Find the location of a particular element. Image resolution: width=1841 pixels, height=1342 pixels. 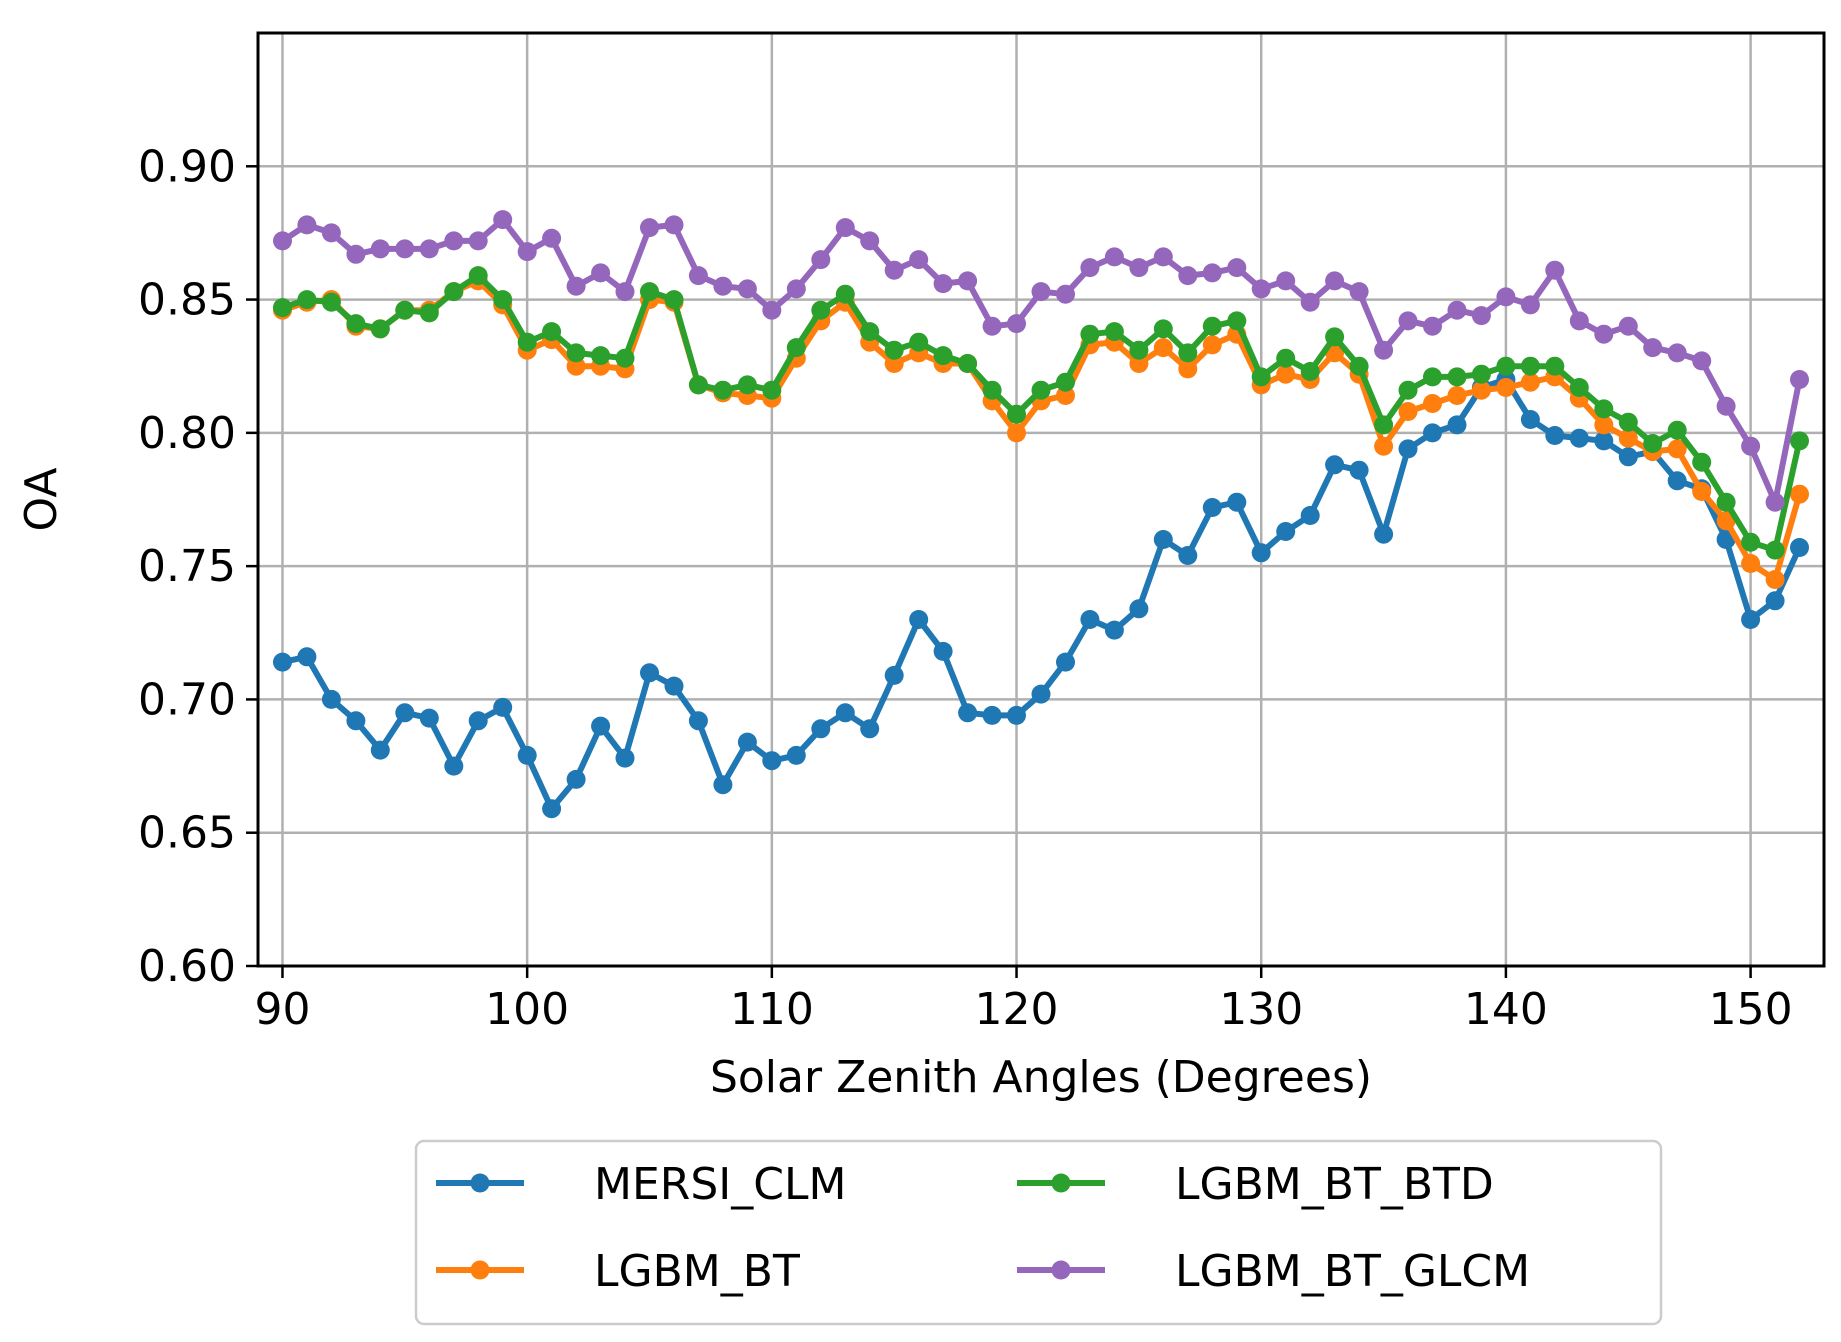

y-tick-label: 0.75 is located at coordinates (187, 566).